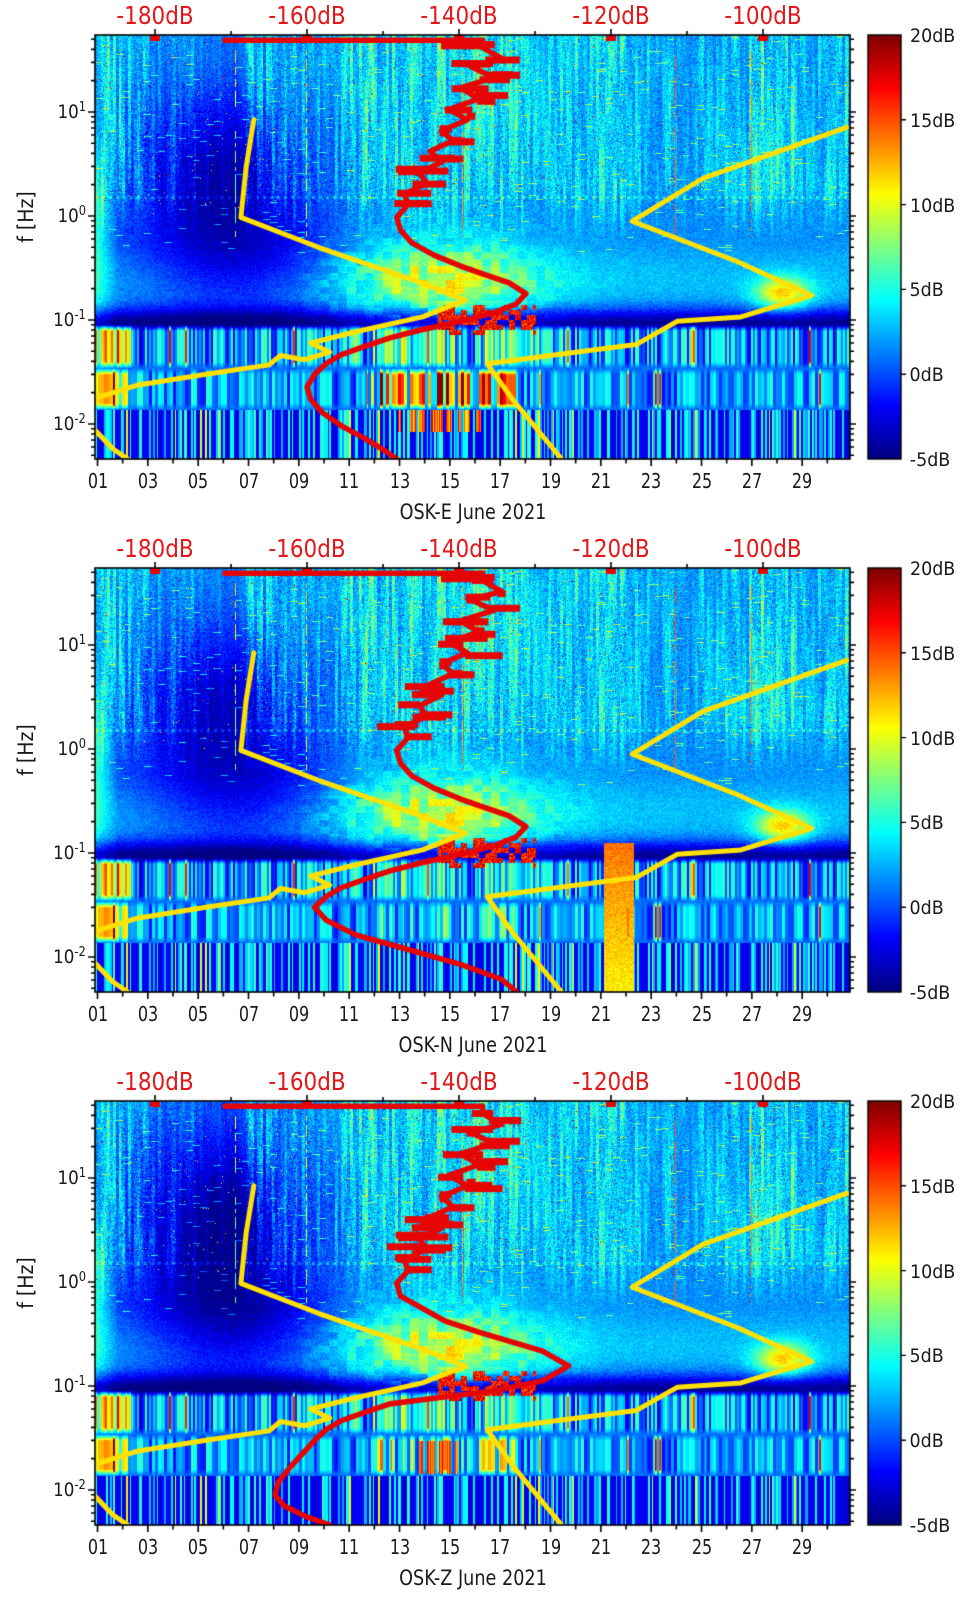  I want to click on panel-title-osk-z: OSK-Z June 2021, so click(472, 1578).